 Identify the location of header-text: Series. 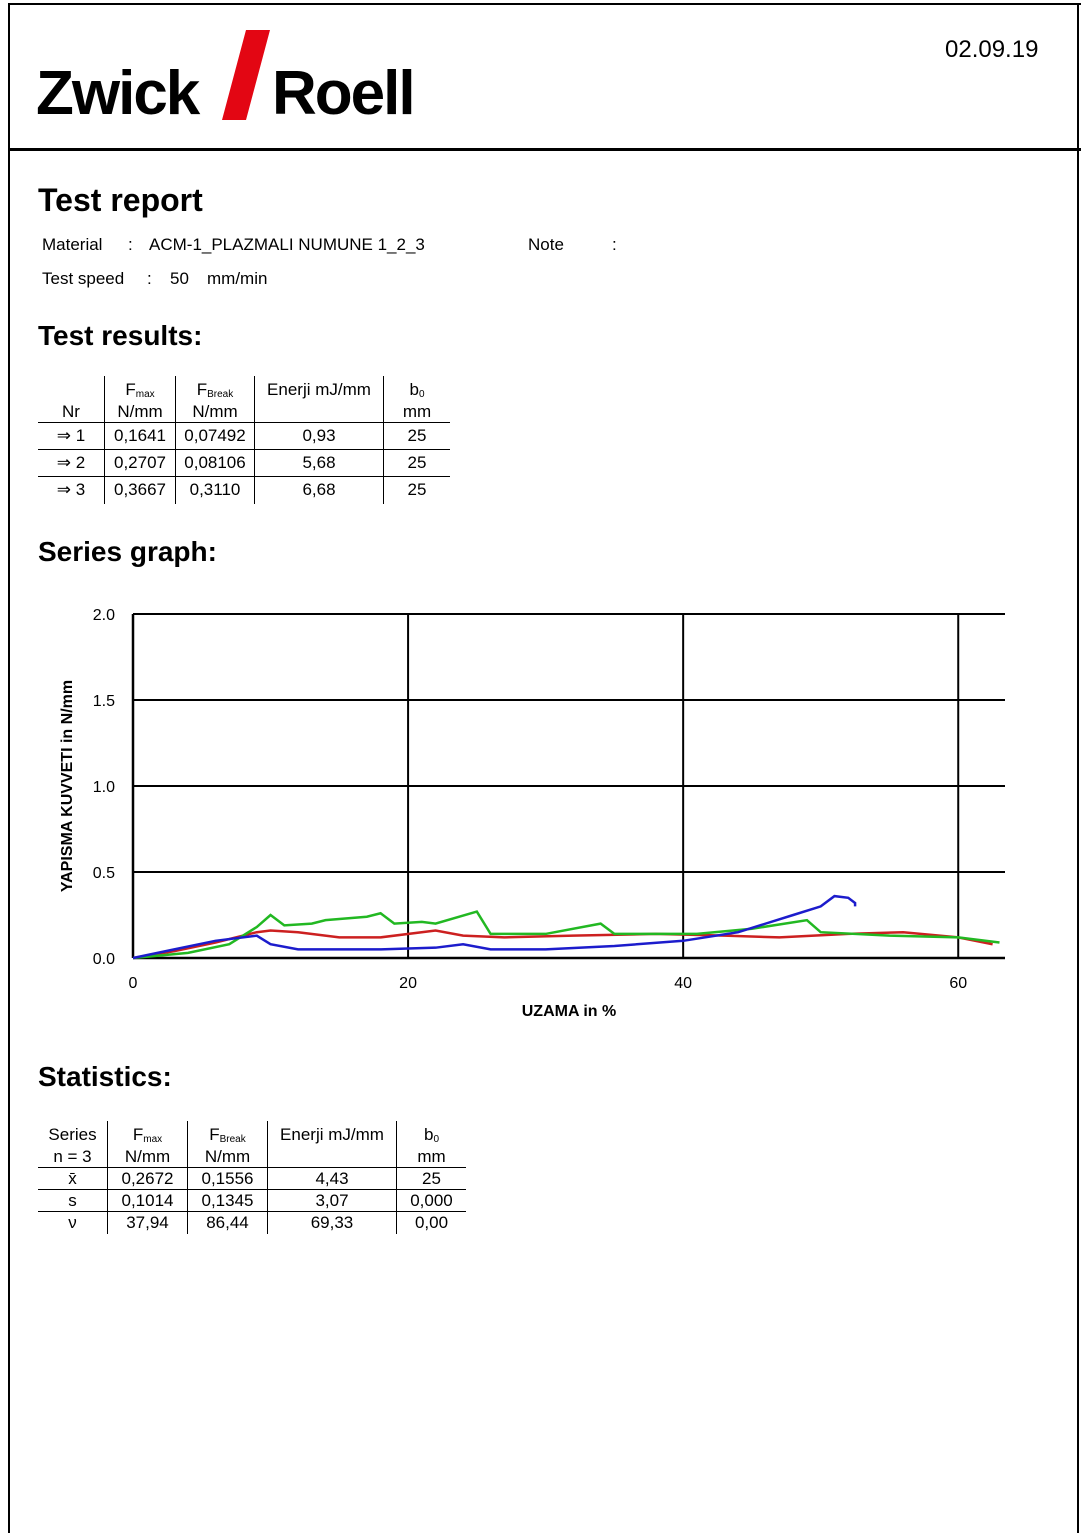
(72, 1134).